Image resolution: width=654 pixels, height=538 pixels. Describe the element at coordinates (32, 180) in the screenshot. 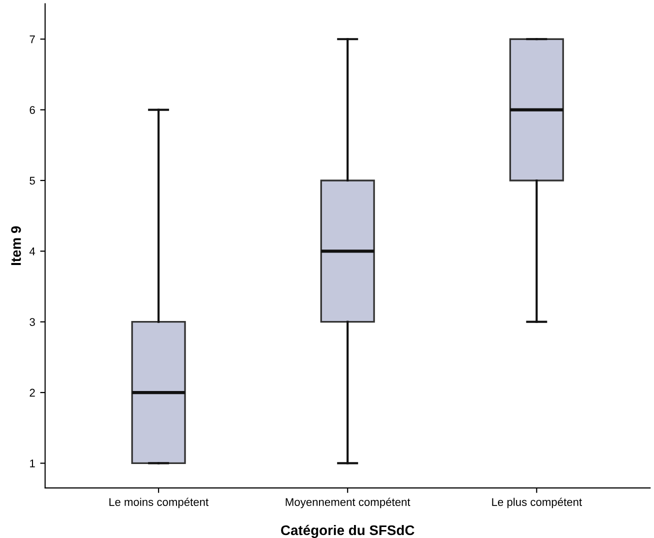

I see `y-tick-label: 5` at that location.